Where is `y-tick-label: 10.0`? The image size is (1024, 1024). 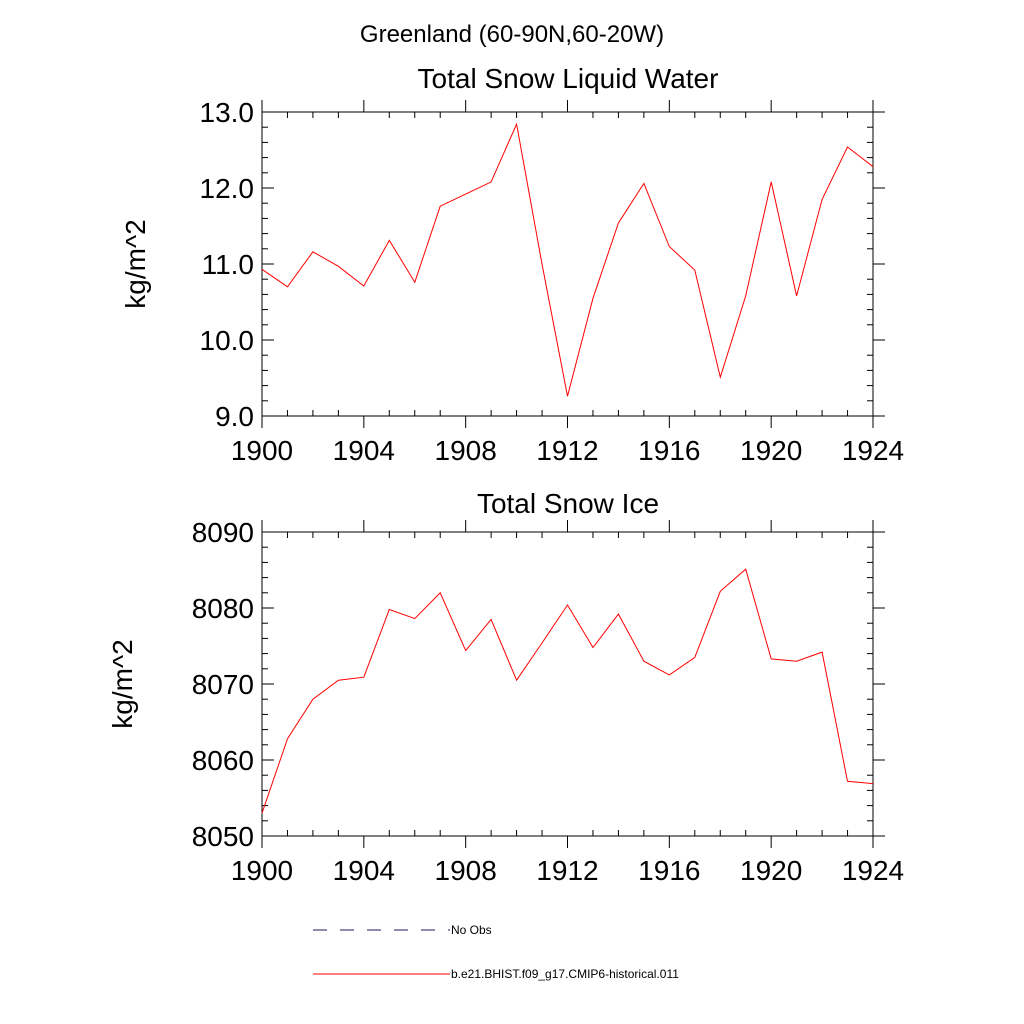 y-tick-label: 10.0 is located at coordinates (227, 340).